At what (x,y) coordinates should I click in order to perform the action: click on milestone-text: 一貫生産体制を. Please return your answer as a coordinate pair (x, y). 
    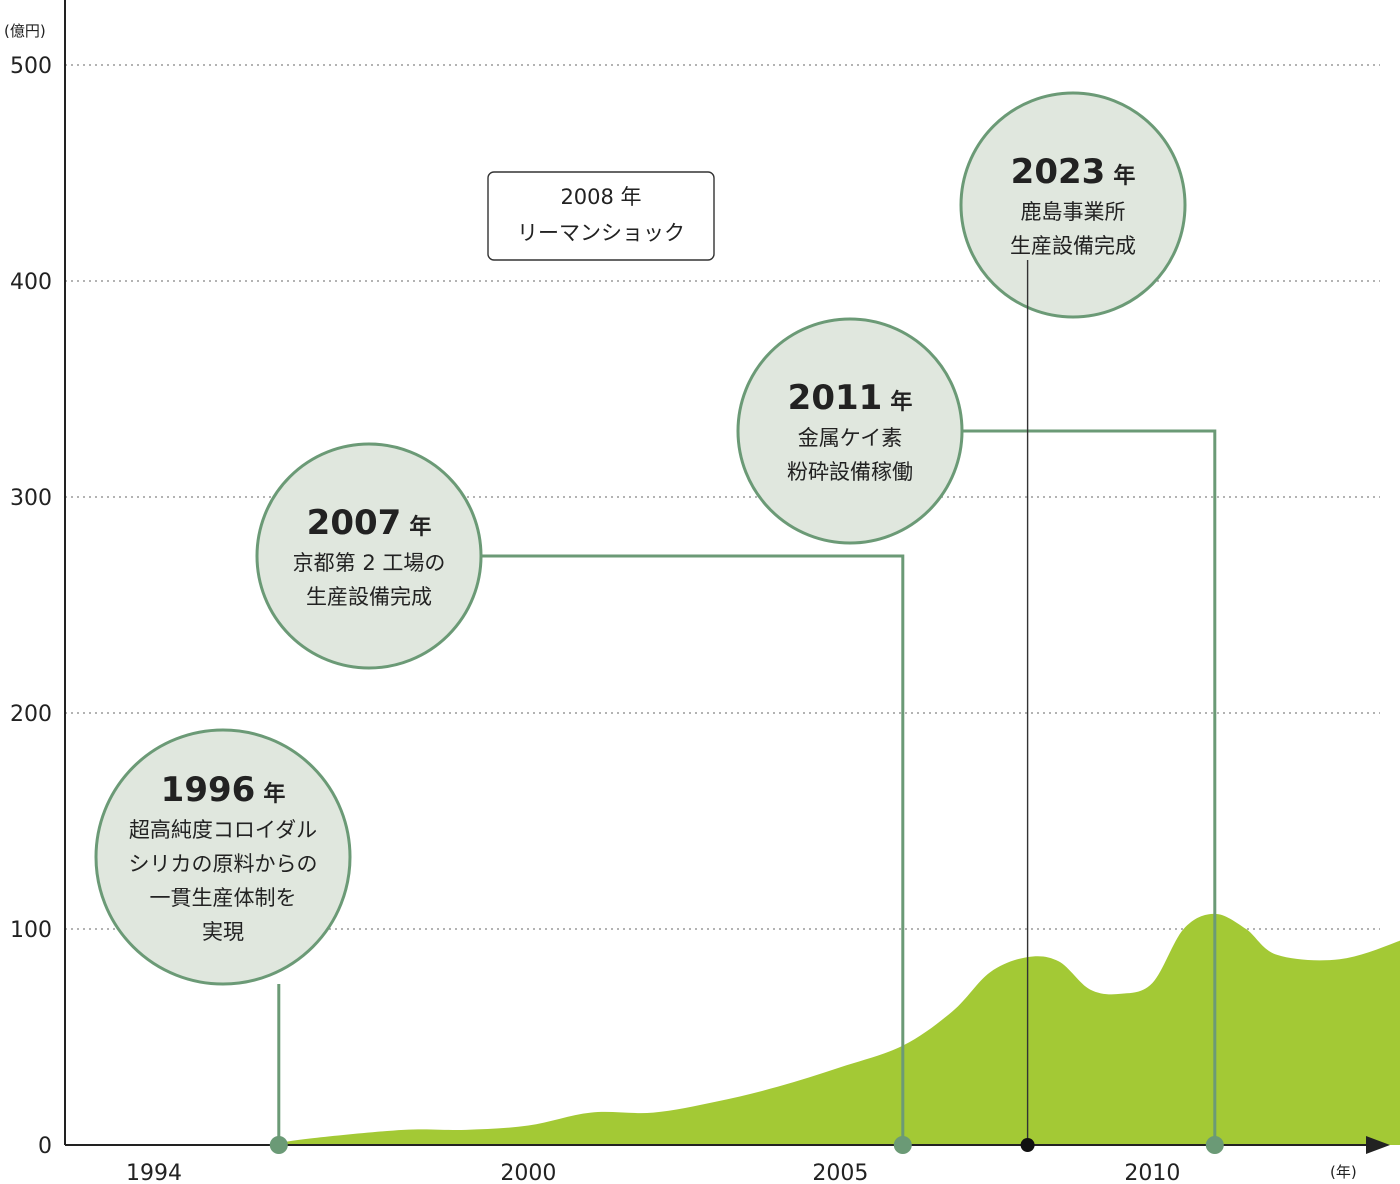
    Looking at the image, I should click on (223, 898).